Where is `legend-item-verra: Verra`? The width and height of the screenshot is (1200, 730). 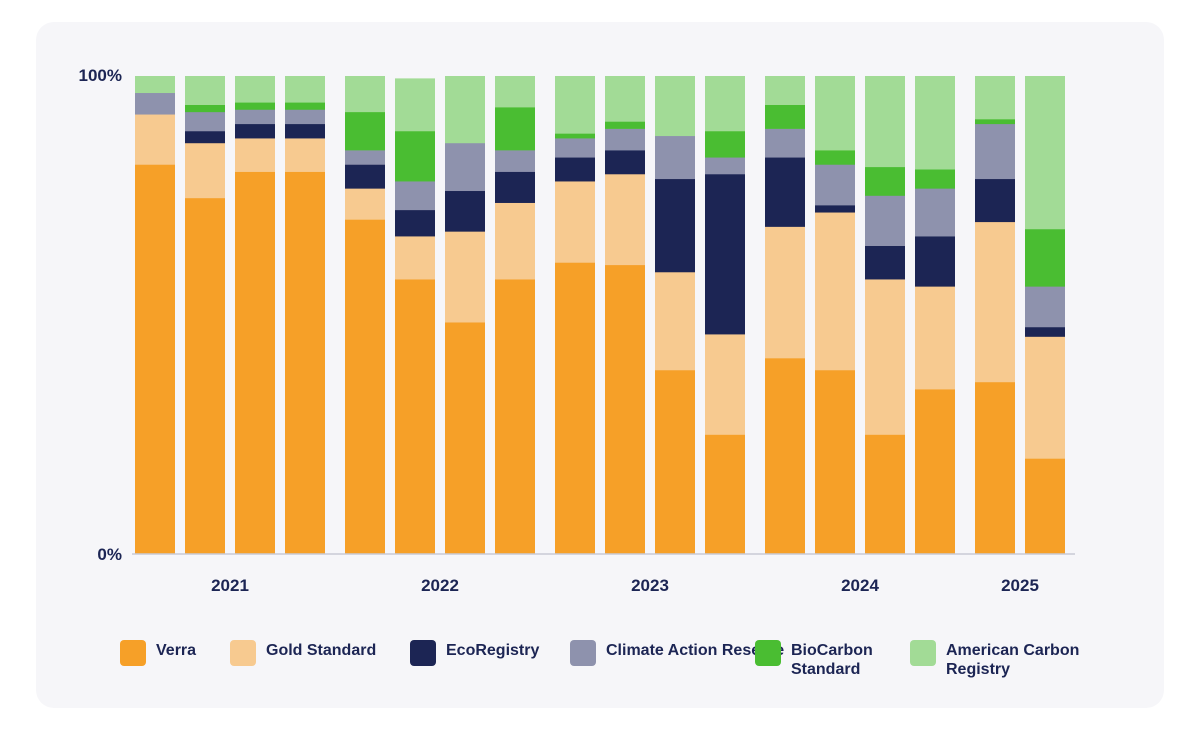
legend-item-verra: Verra is located at coordinates (158, 653).